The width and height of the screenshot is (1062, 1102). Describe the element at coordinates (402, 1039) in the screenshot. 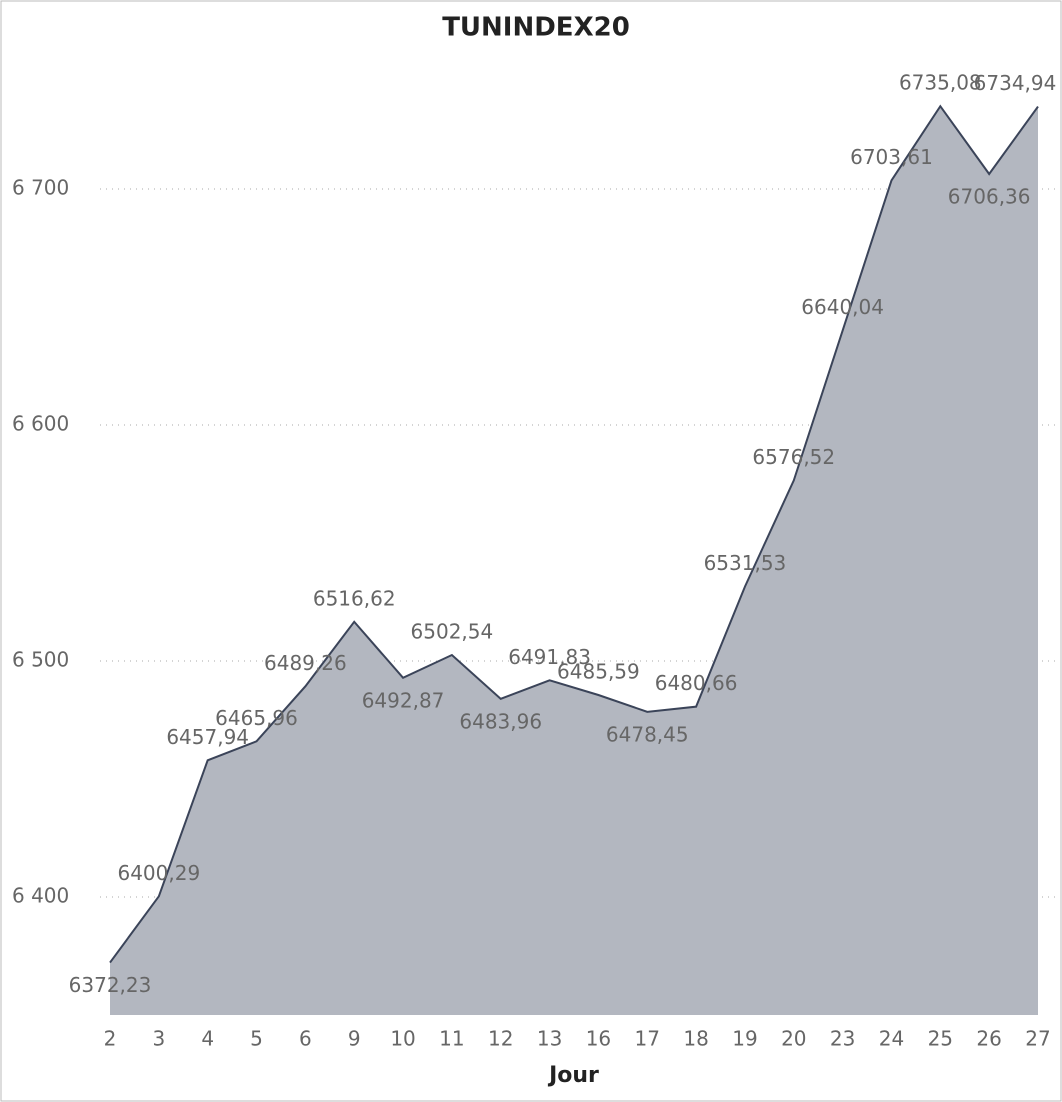

I see `x-tick-label: 10` at that location.